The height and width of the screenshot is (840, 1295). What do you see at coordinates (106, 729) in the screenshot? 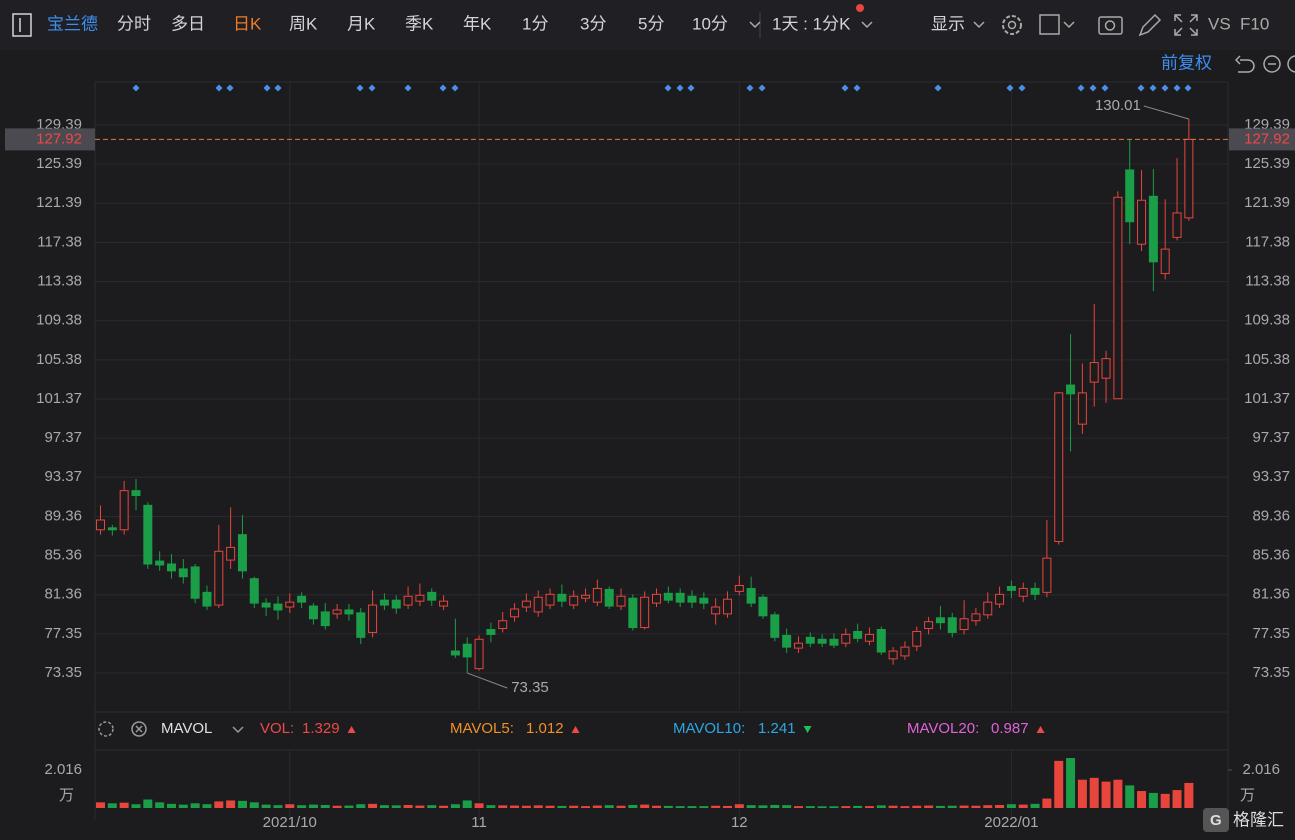
I see `indicator-settings` at bounding box center [106, 729].